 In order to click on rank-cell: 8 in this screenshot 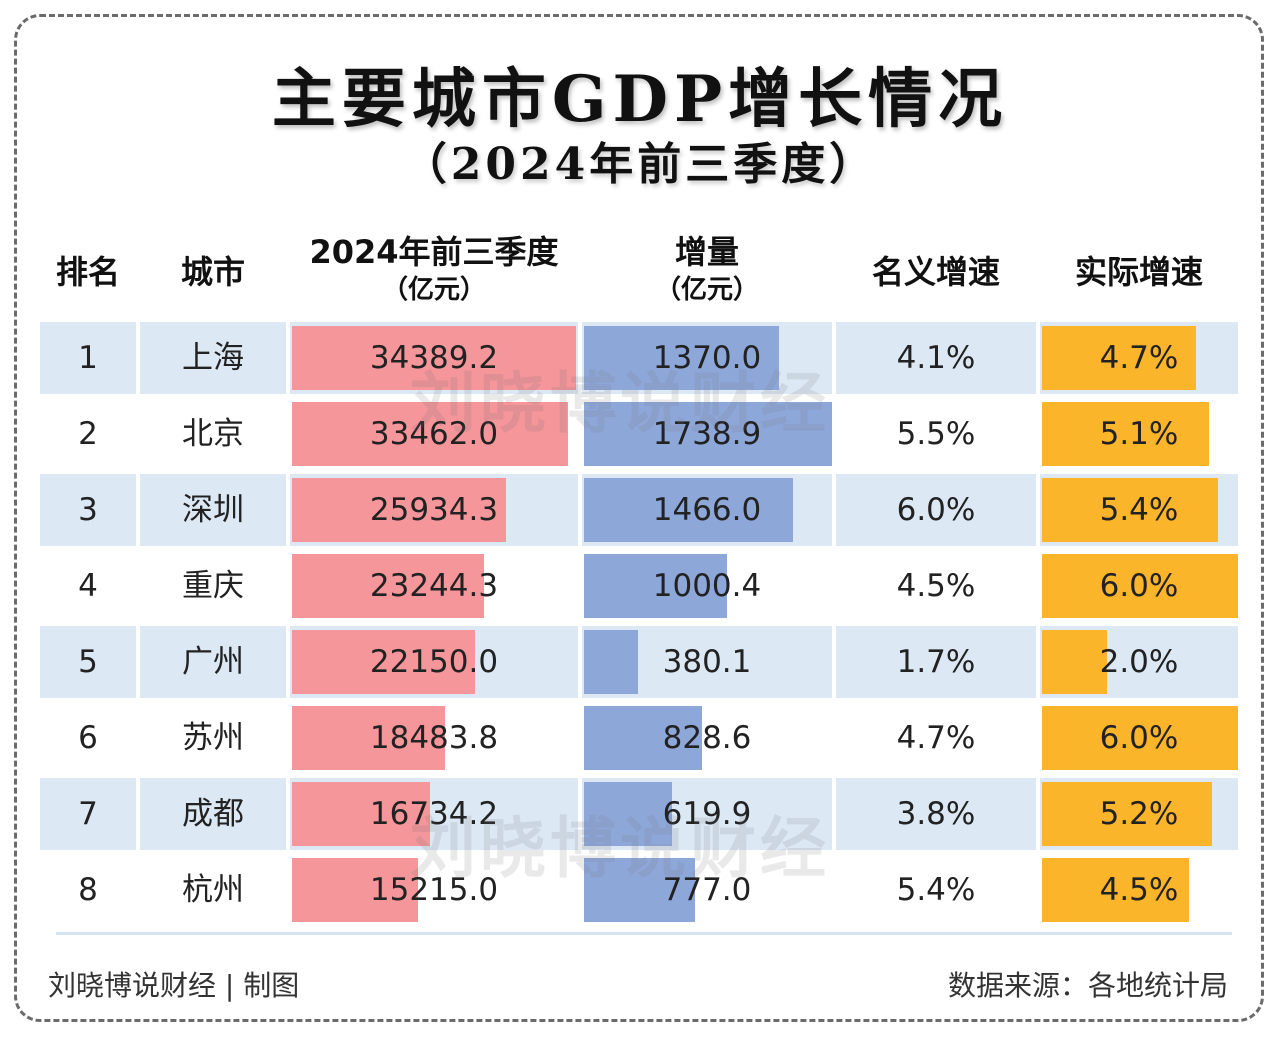, I will do `click(88, 890)`.